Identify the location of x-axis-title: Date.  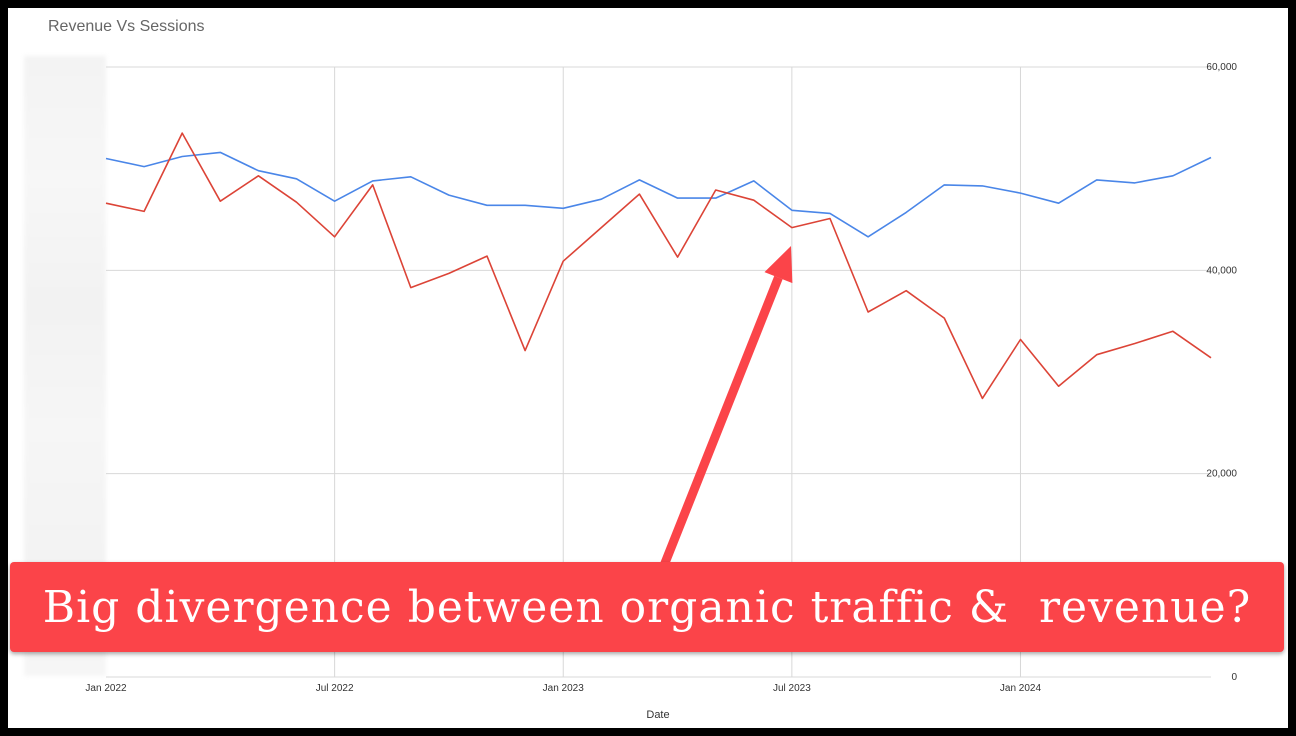
(657, 715).